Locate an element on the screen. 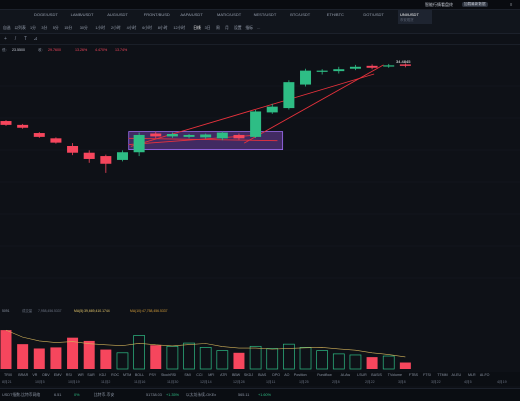 The height and width of the screenshot is (401, 520). indicator-ai-aw: AI-Aw is located at coordinates (345, 375).